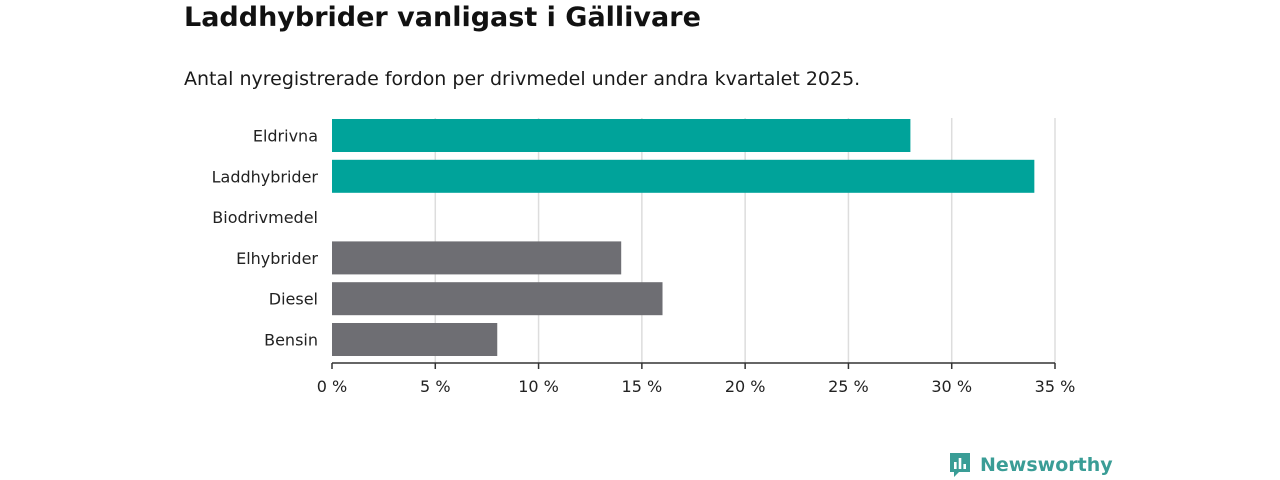  I want to click on newsworthy-logo-icon, so click(960, 465).